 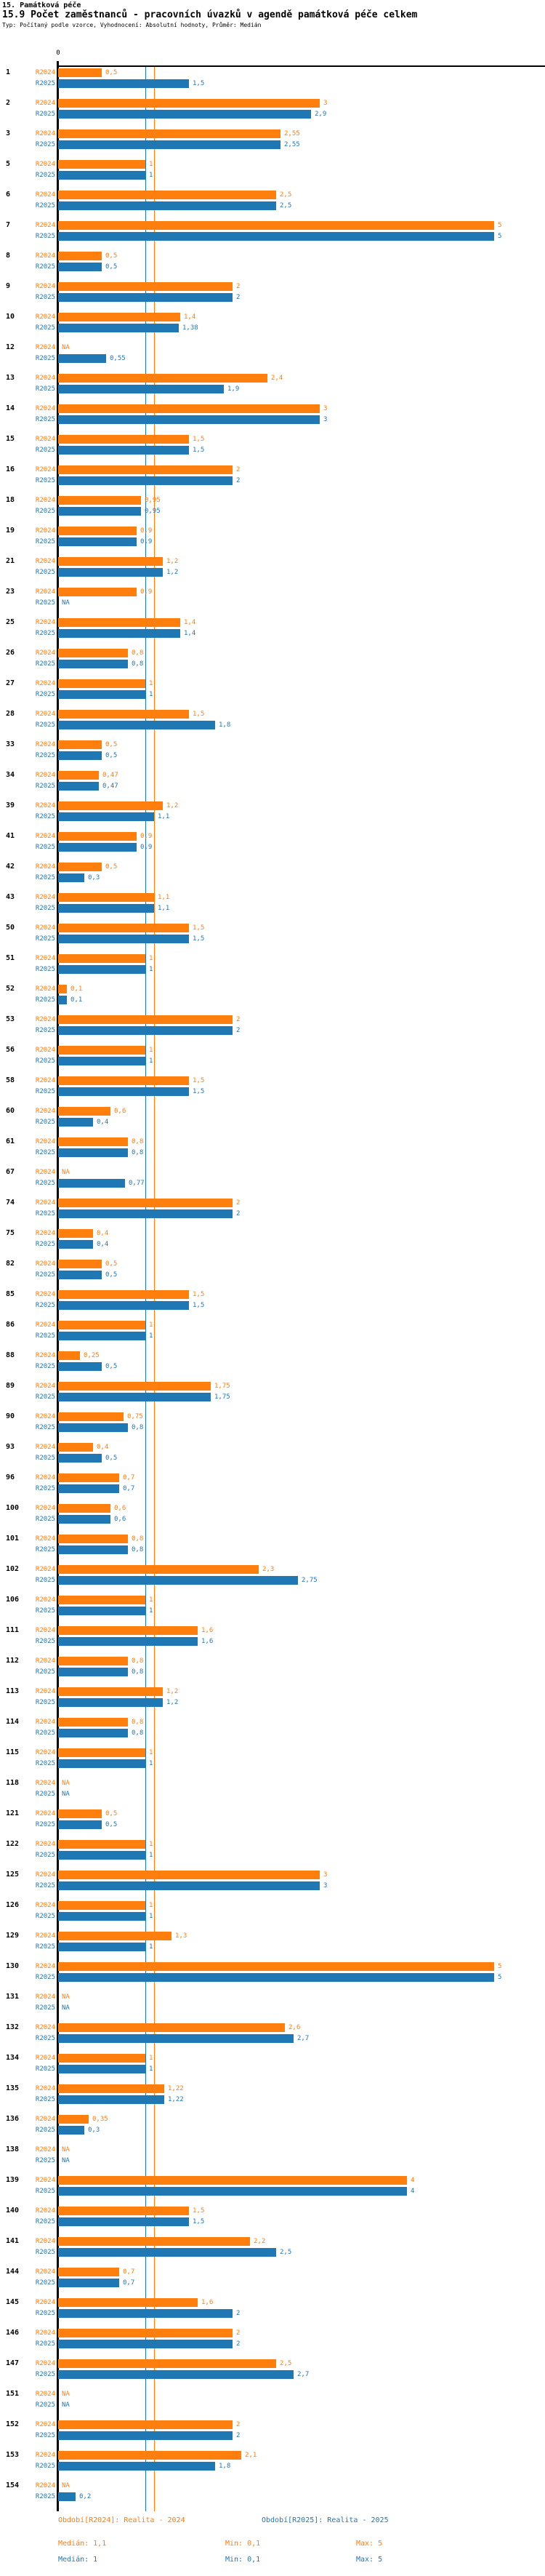 What do you see at coordinates (78, 2560) in the screenshot?
I see `stat-median-r2025: Medián: 1` at bounding box center [78, 2560].